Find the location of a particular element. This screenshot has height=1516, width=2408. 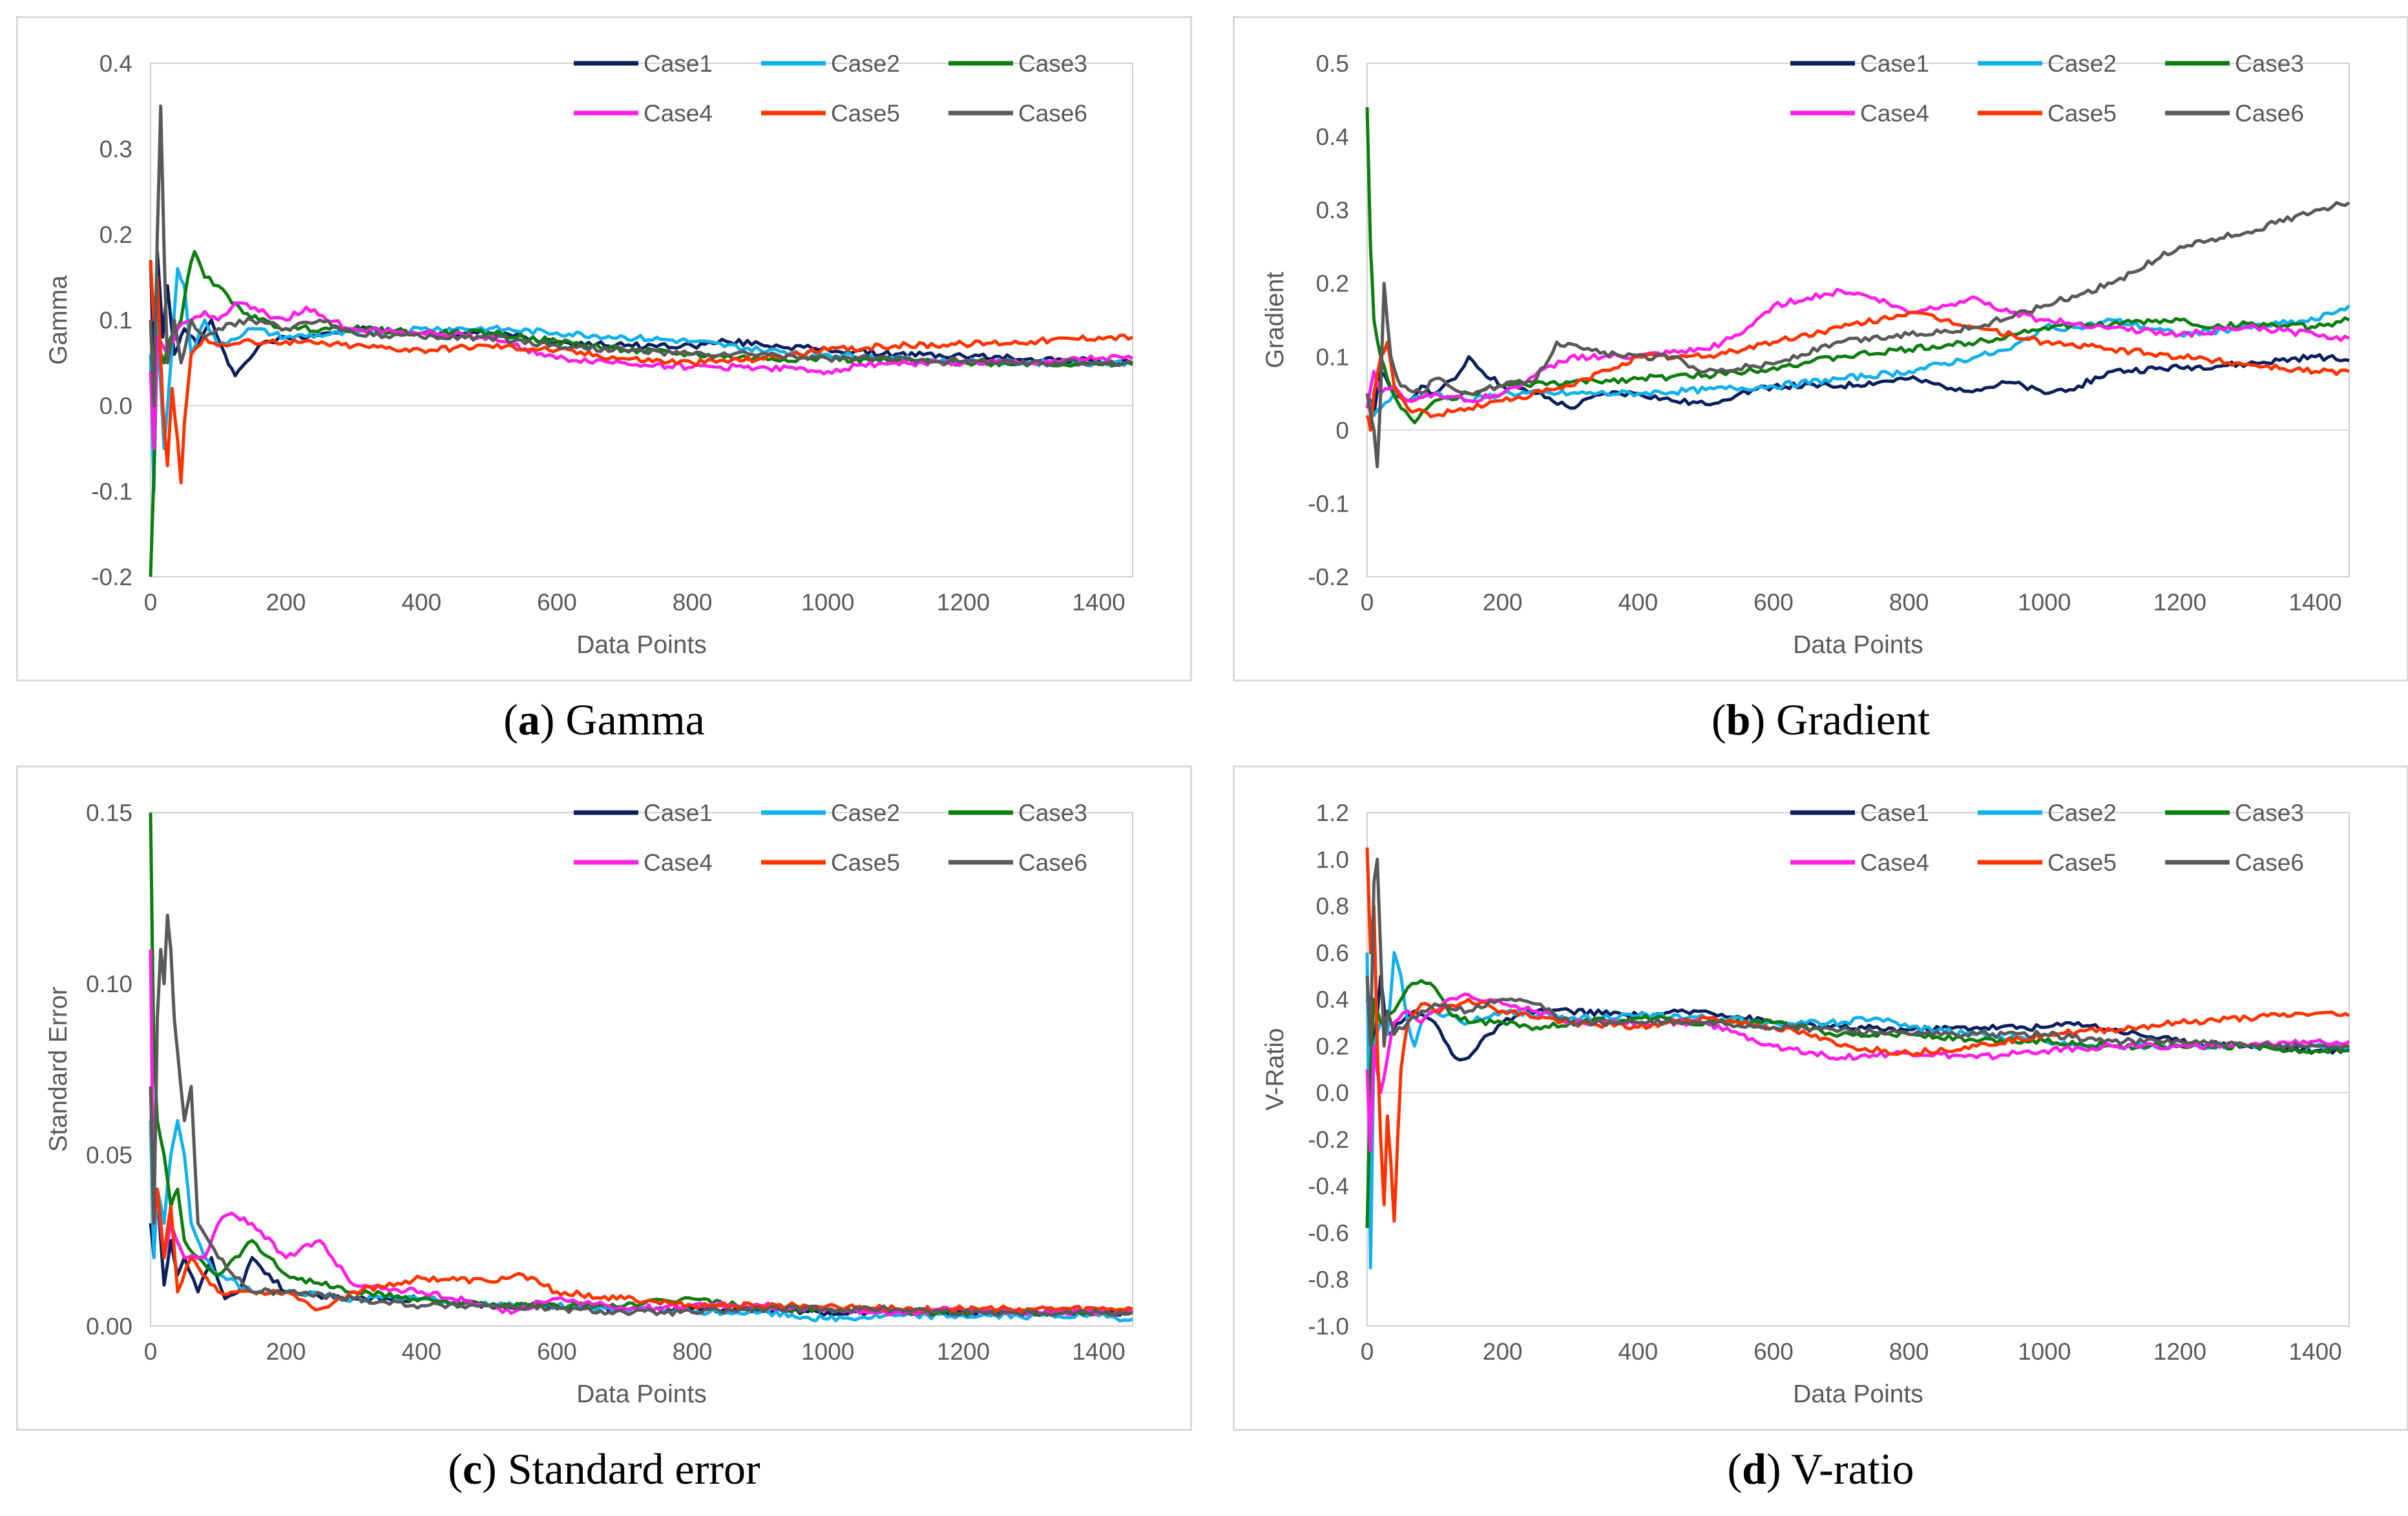

y-tick-label: 1.2 is located at coordinates (1332, 813).